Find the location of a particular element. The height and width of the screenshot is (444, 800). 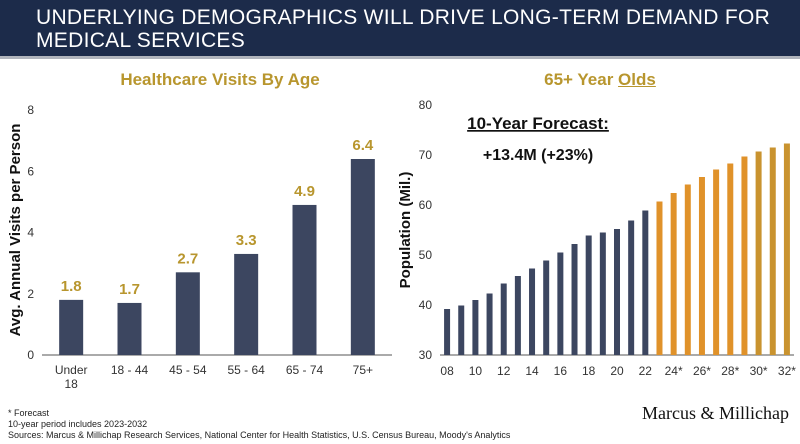

left-data-label: 1.7 is located at coordinates (129, 289).